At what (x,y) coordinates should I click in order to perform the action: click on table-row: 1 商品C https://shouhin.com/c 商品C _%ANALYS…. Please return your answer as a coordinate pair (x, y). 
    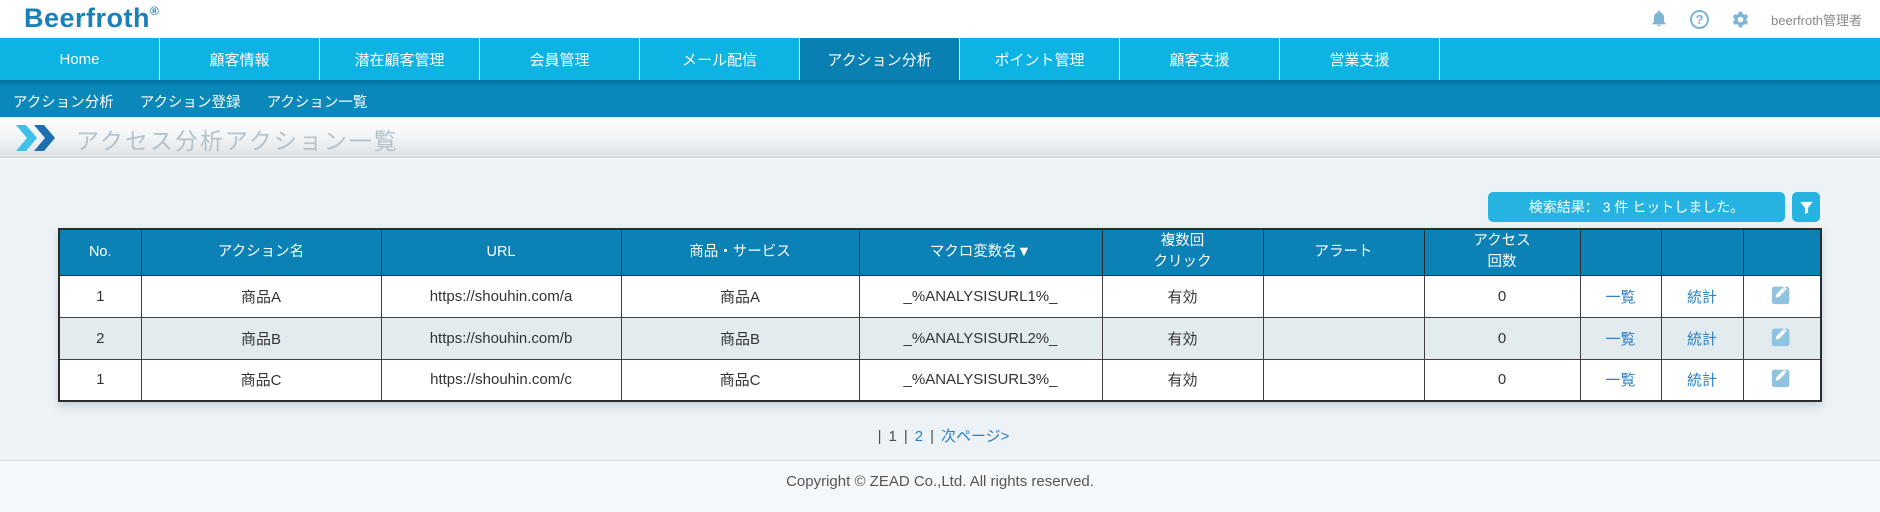
    Looking at the image, I should click on (940, 380).